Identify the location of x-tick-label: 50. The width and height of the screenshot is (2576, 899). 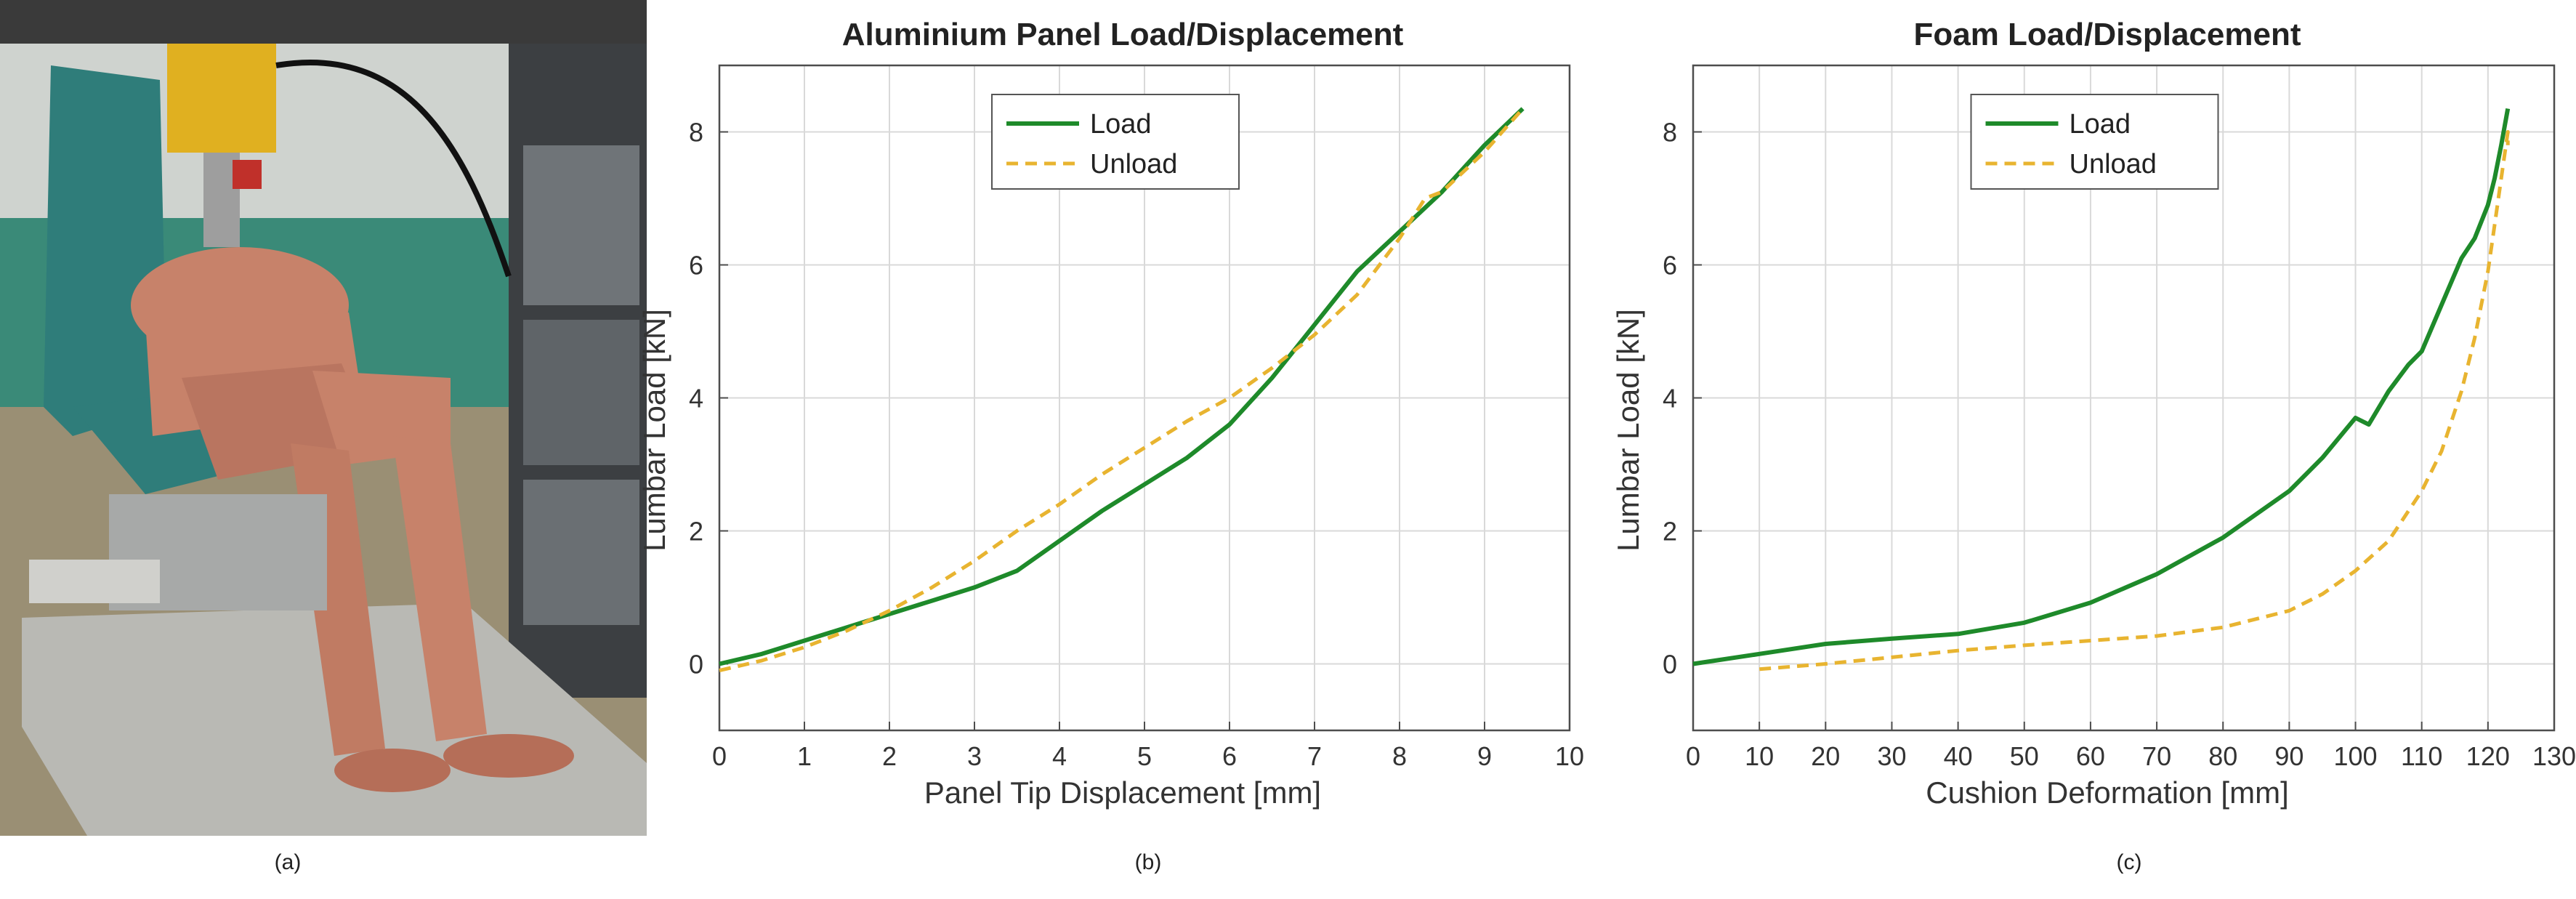
(2025, 756).